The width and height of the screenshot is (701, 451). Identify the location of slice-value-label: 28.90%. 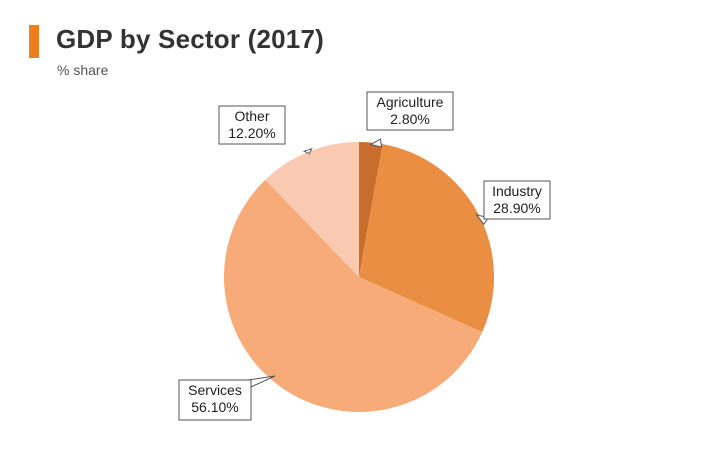
(516, 208).